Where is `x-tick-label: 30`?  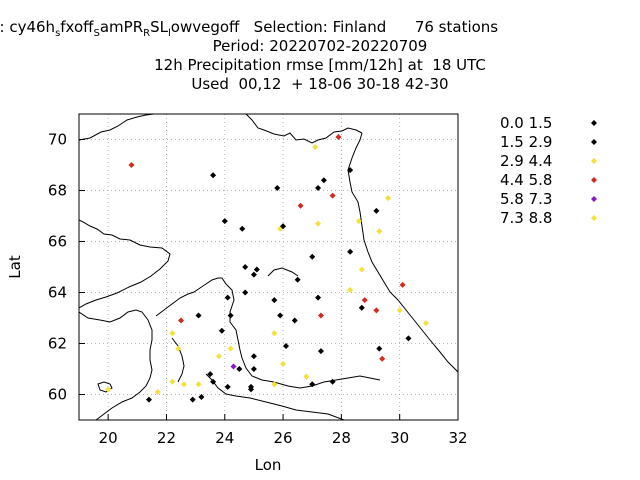 x-tick-label: 30 is located at coordinates (399, 438).